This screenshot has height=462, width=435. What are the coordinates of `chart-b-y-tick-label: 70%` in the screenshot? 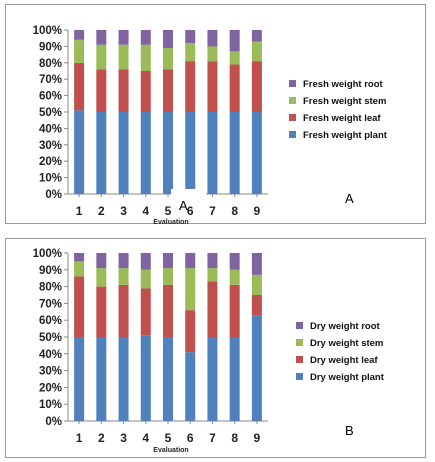 It's located at (50, 304).